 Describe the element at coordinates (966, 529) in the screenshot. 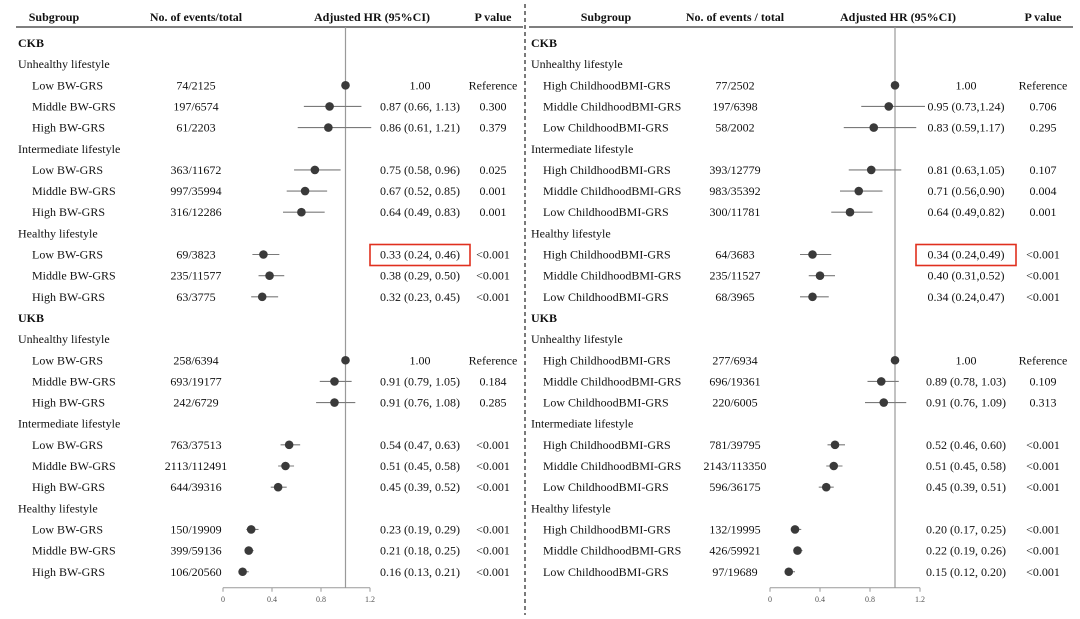

I see `hr-ci-text: 0.20 (0.17, 0.25)` at that location.